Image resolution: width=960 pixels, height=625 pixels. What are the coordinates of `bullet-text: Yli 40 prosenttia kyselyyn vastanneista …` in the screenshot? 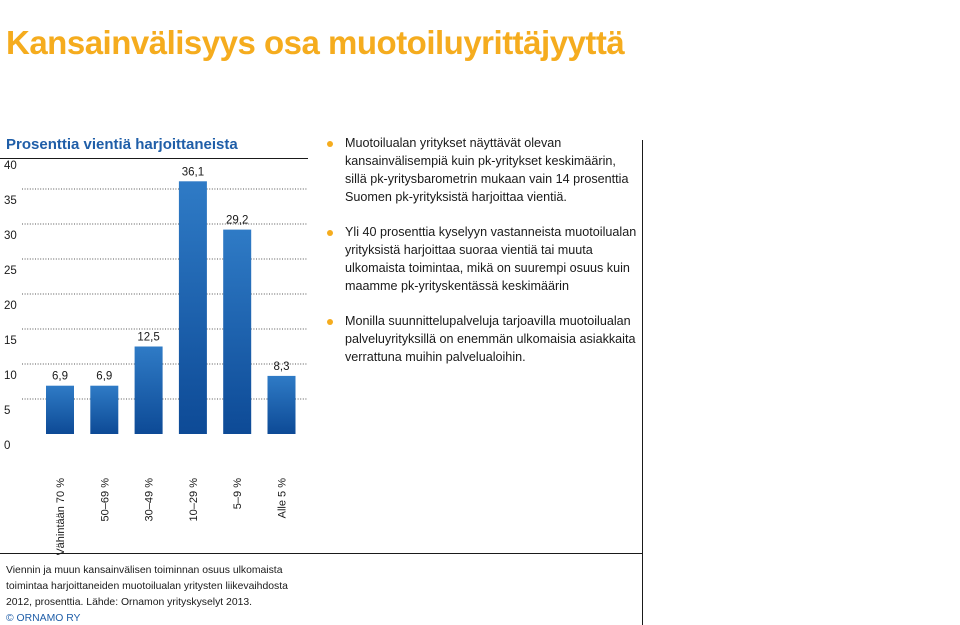 It's located at (491, 259).